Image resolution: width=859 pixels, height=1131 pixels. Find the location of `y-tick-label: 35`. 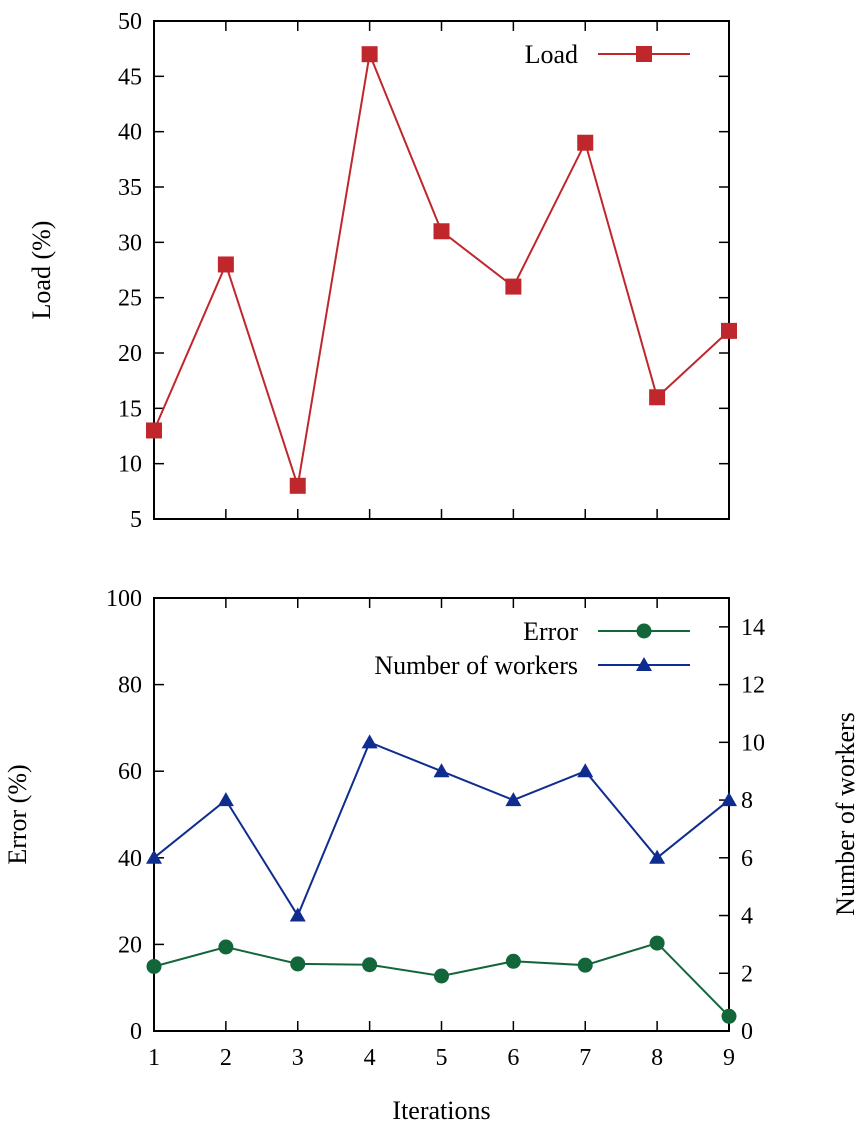

y-tick-label: 35 is located at coordinates (130, 188).